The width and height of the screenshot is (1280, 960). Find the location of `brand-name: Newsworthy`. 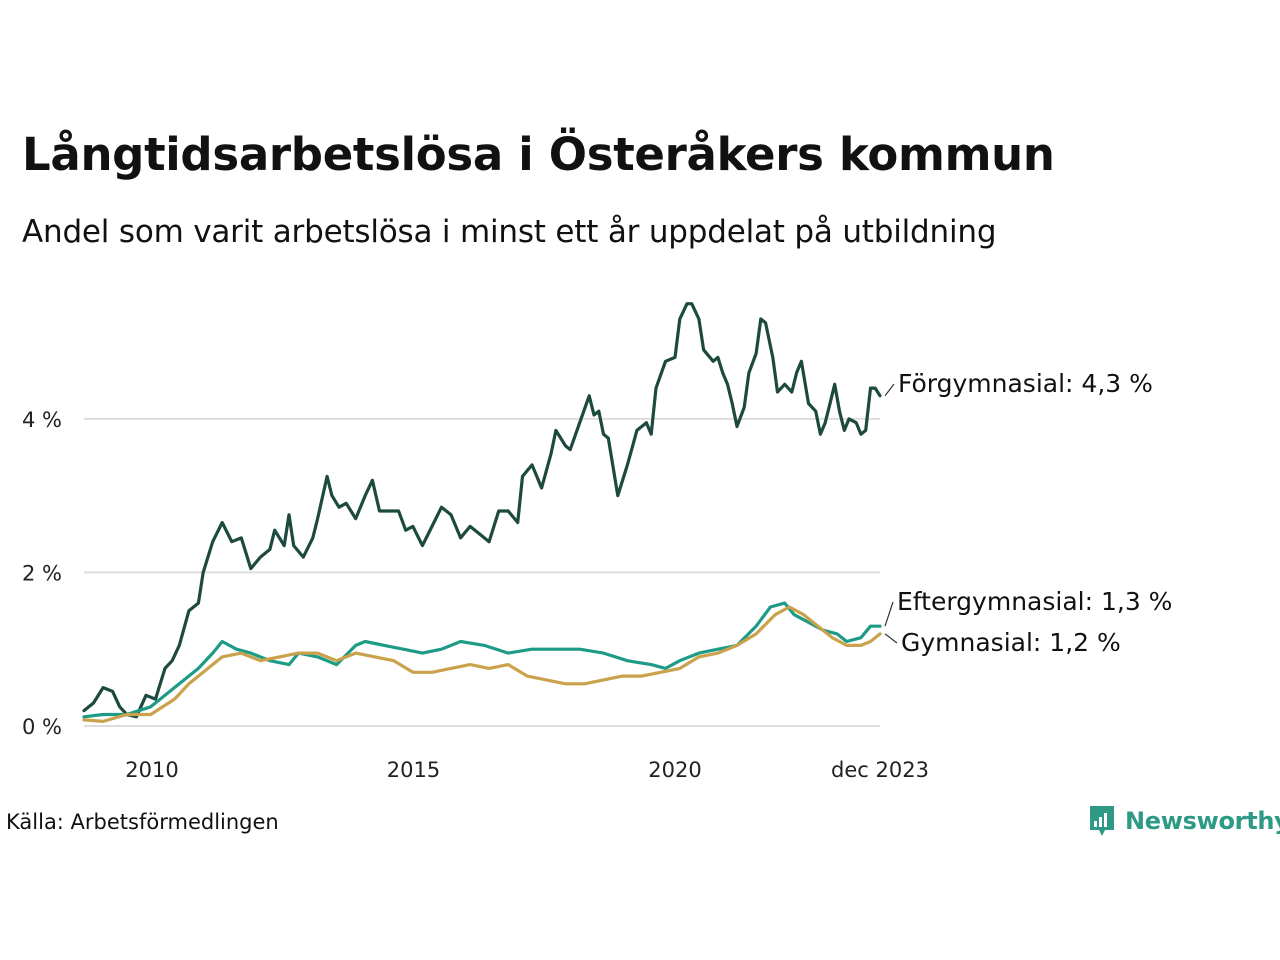

brand-name: Newsworthy is located at coordinates (1202, 821).